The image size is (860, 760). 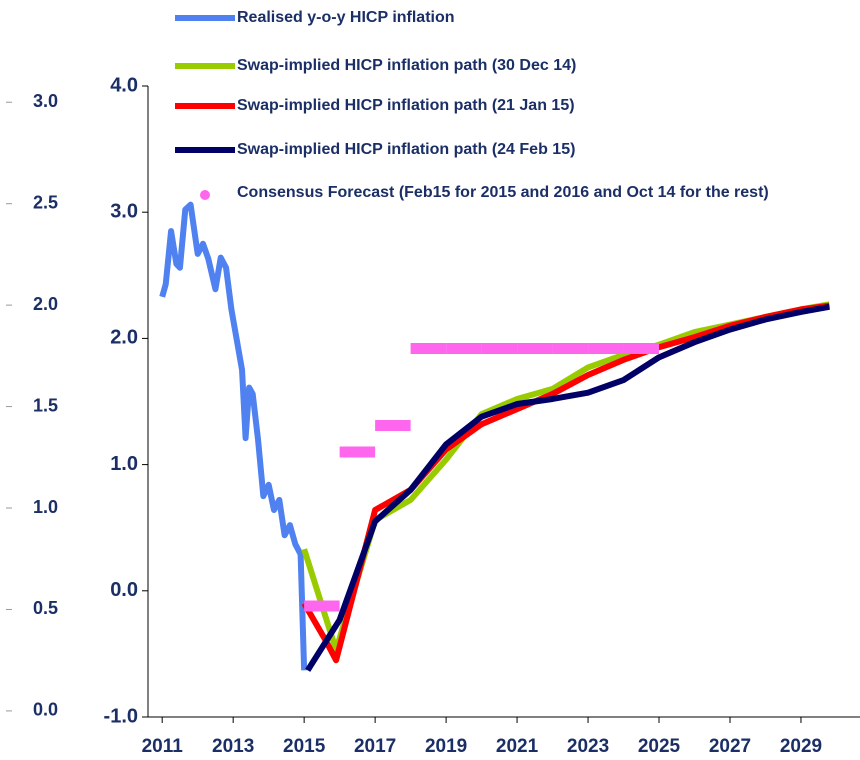 I want to click on y-tick-label: -1.0, so click(x=121, y=716).